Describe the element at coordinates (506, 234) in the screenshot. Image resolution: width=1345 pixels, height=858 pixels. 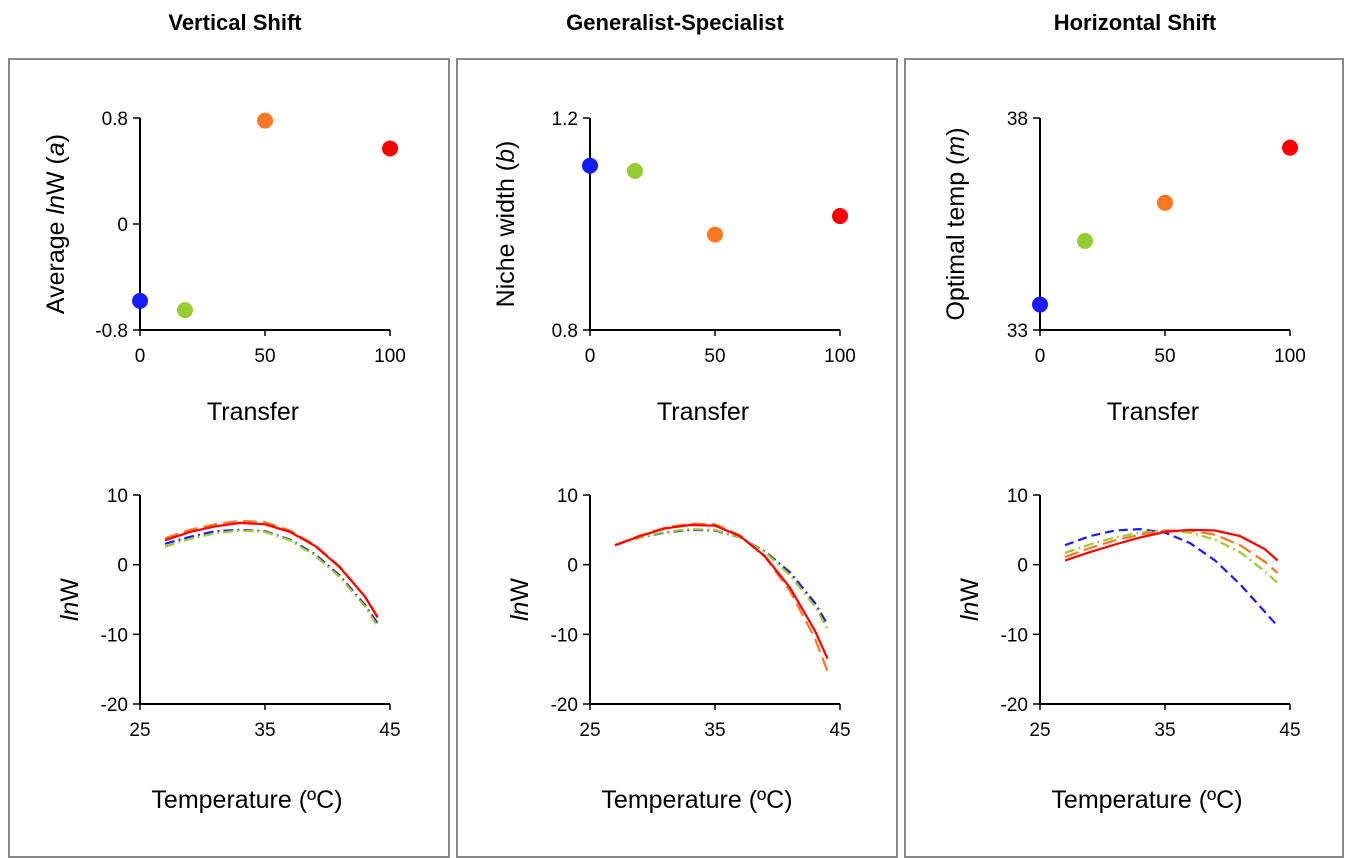
I see `y-axis-label-part: Niche width (` at that location.